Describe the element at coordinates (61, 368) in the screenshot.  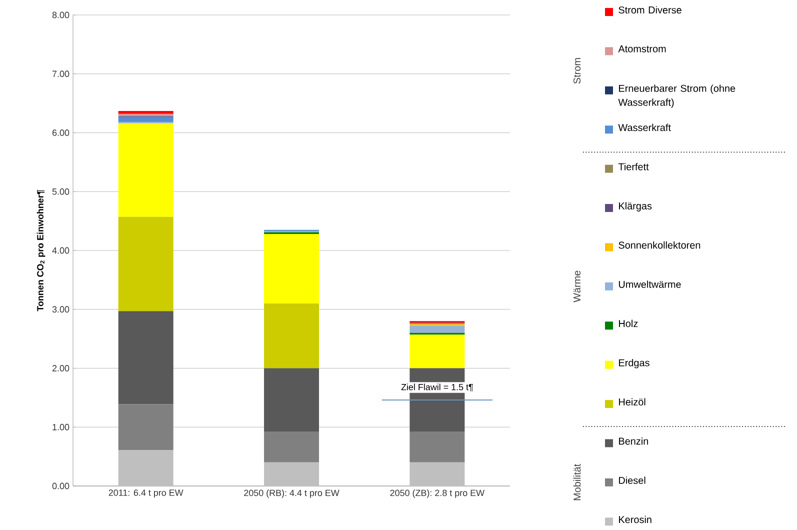
I see `y-tick-label: 2.00` at that location.